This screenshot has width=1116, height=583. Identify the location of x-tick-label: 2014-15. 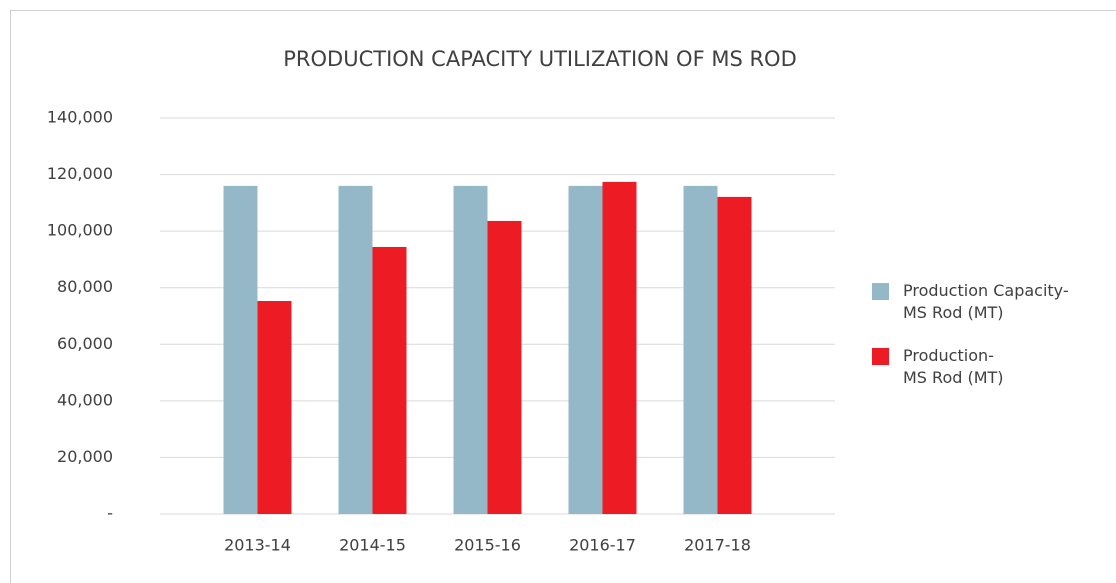
(372, 545).